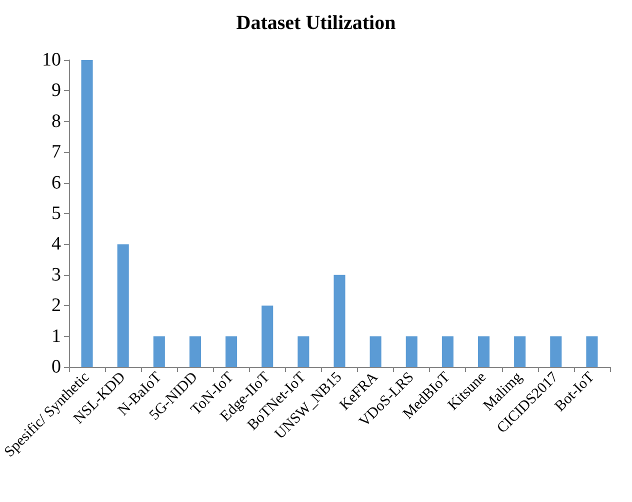  I want to click on y-tick-label: 5, so click(56, 213).